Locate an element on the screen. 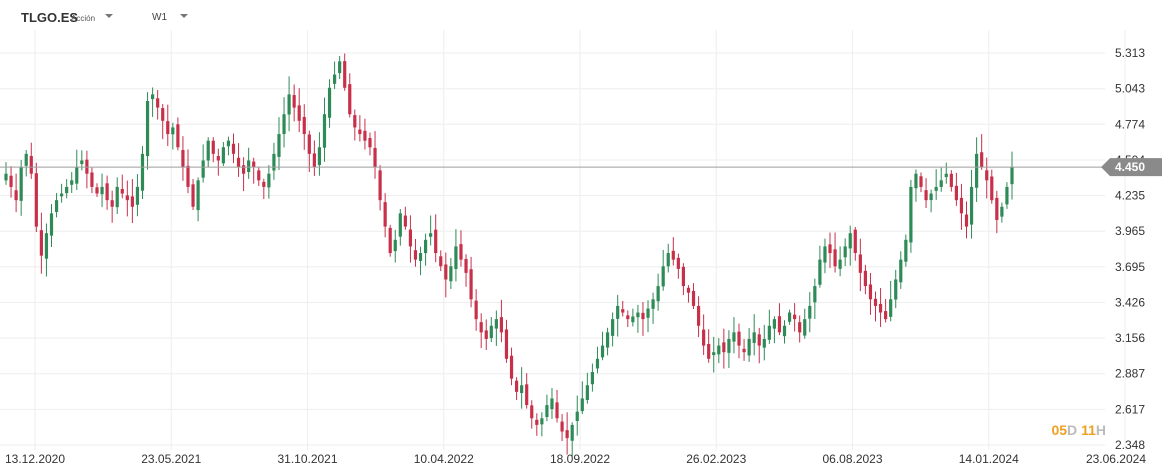 This screenshot has width=1175, height=476. bar-countdown: 05D 11H is located at coordinates (1078, 430).